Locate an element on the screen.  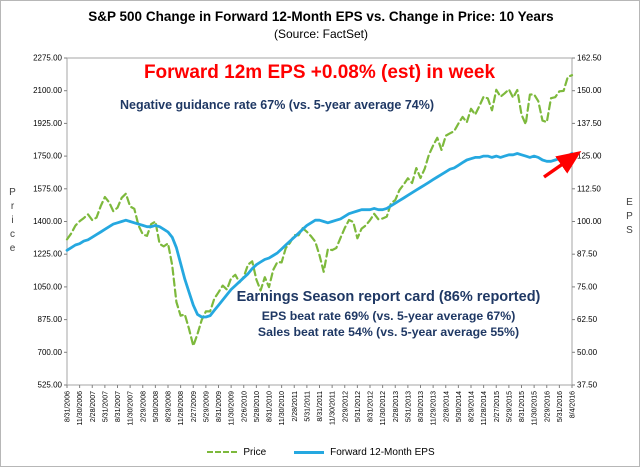
svg-text: 5/30/2014 is located at coordinates (459, 406).